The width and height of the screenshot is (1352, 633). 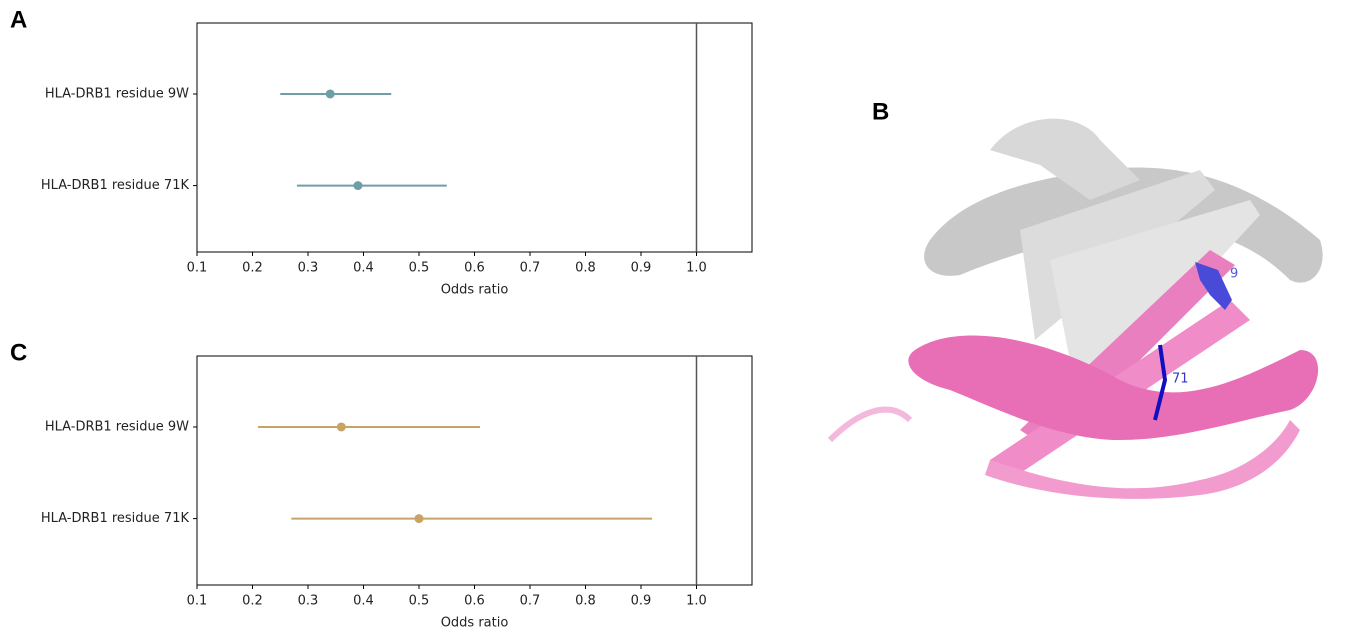 I want to click on residue-9-sidechain, so click(x=1213, y=286).